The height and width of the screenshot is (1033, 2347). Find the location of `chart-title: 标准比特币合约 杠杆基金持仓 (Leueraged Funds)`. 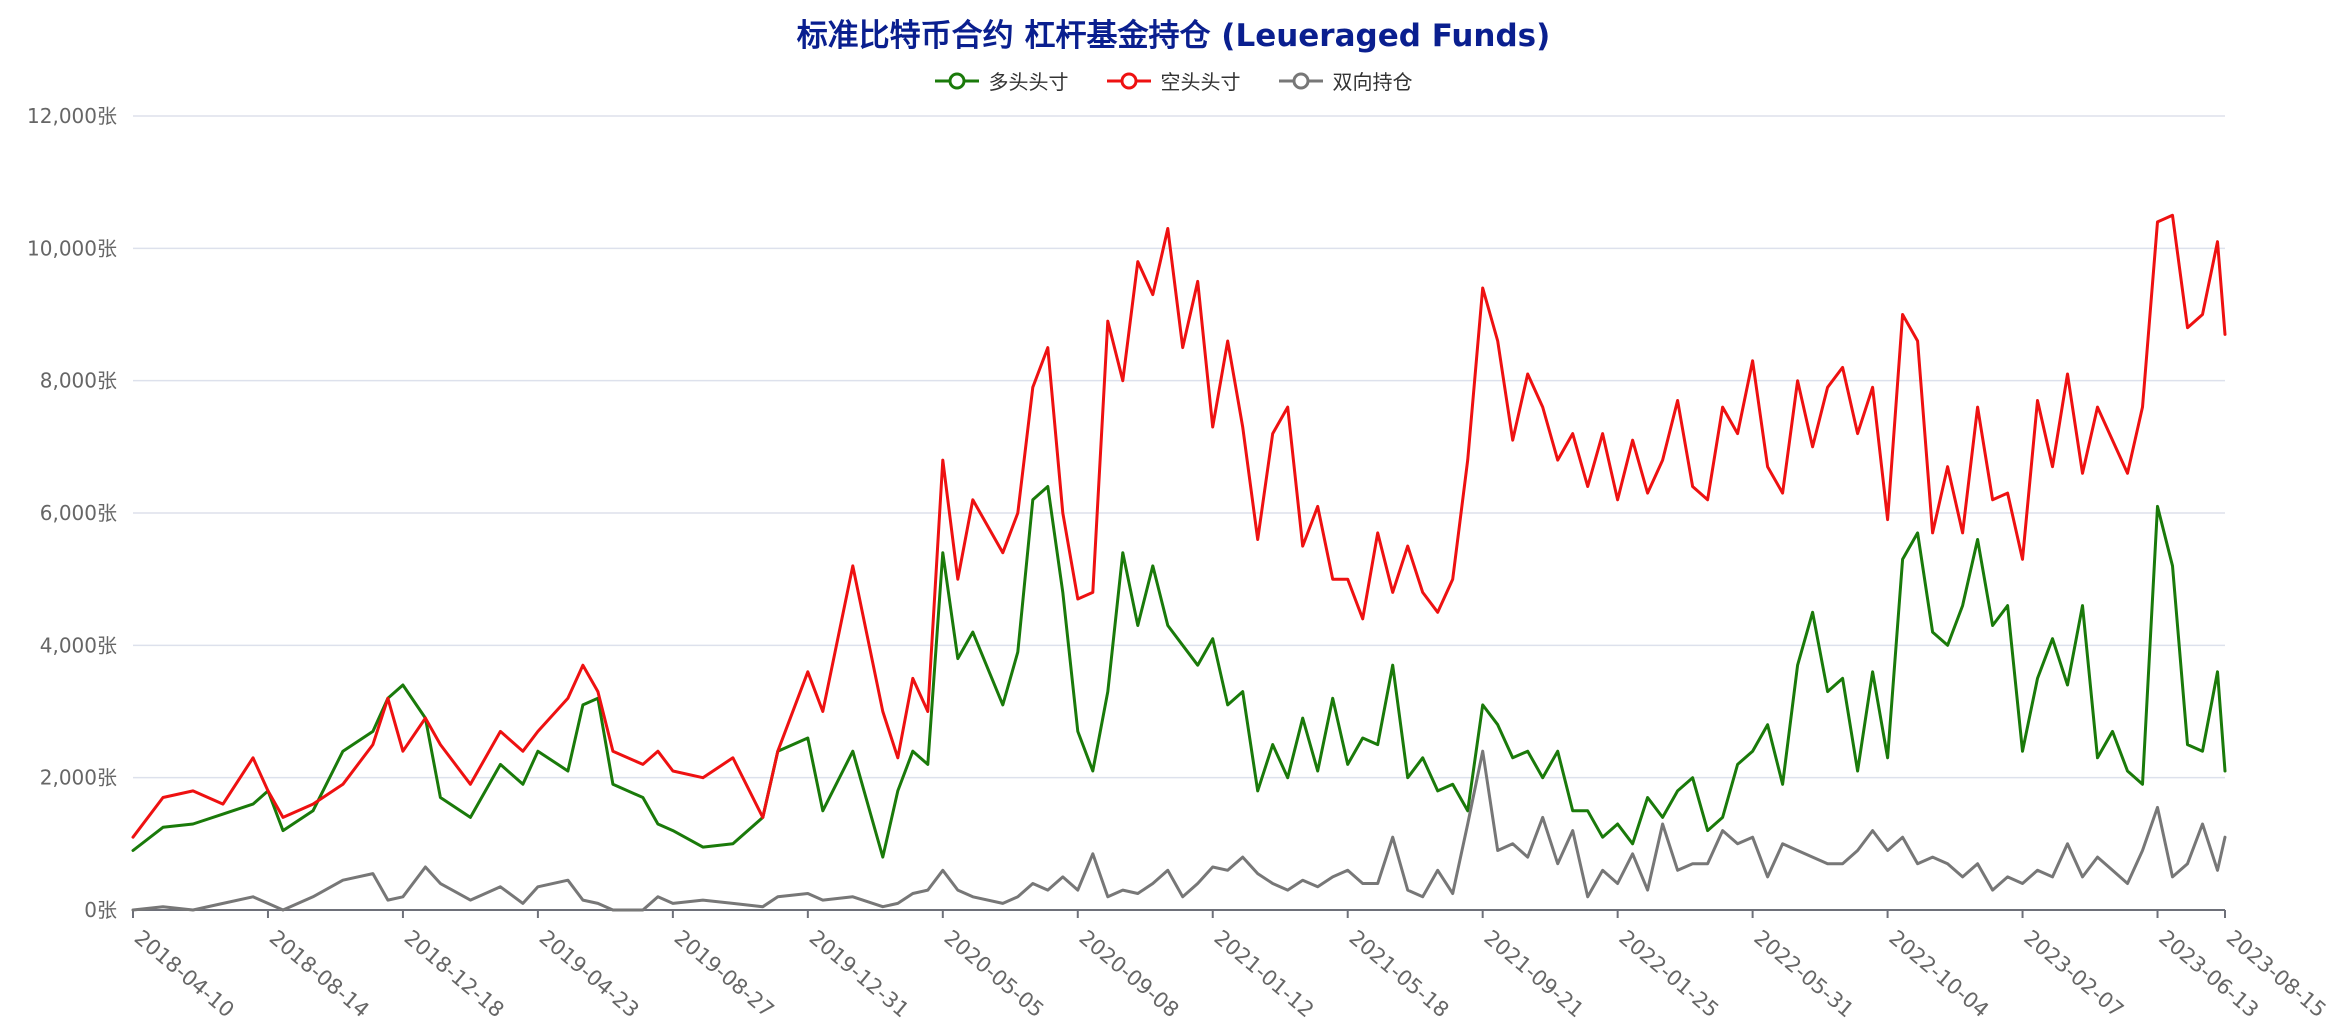

chart-title: 标准比特币合约 杠杆基金持仓 (Leueraged Funds) is located at coordinates (1173, 36).